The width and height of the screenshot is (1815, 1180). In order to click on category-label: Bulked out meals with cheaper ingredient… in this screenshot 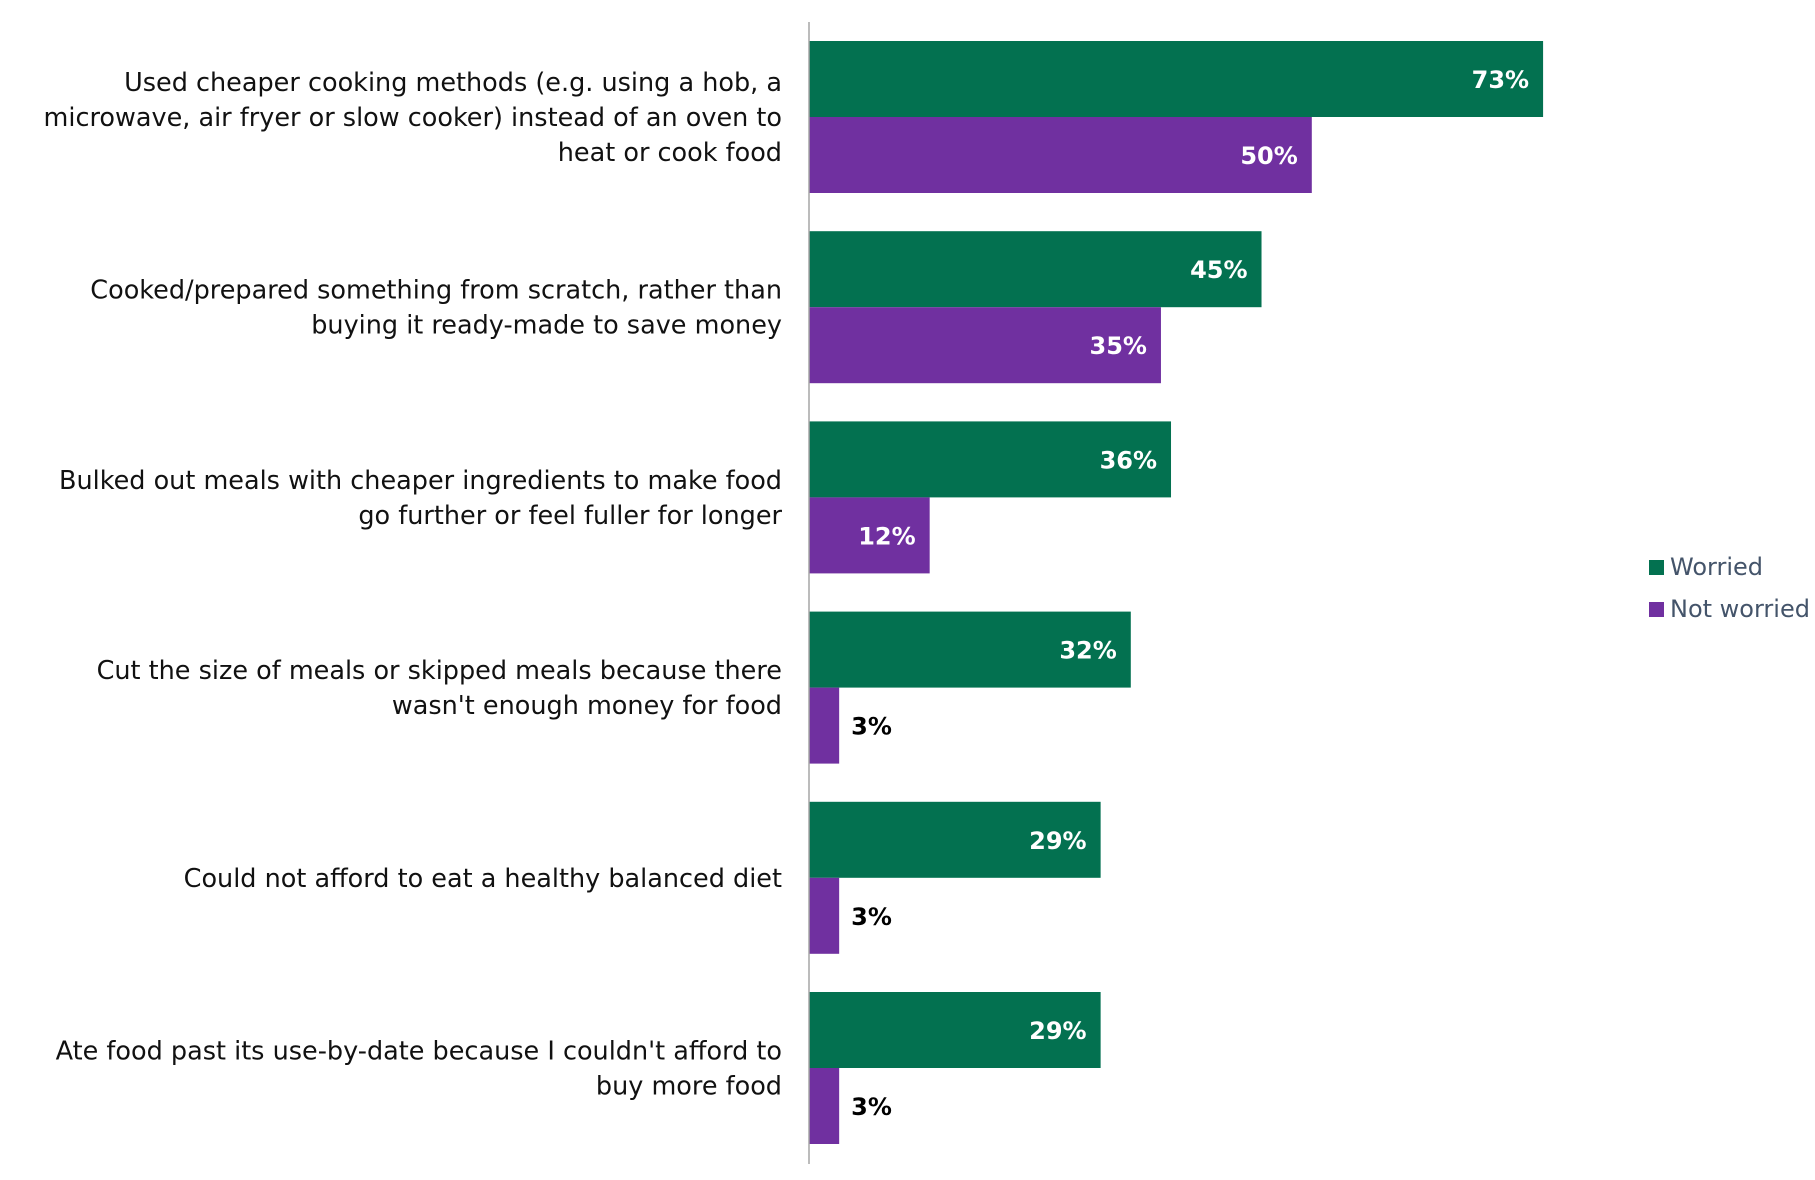, I will do `click(421, 498)`.